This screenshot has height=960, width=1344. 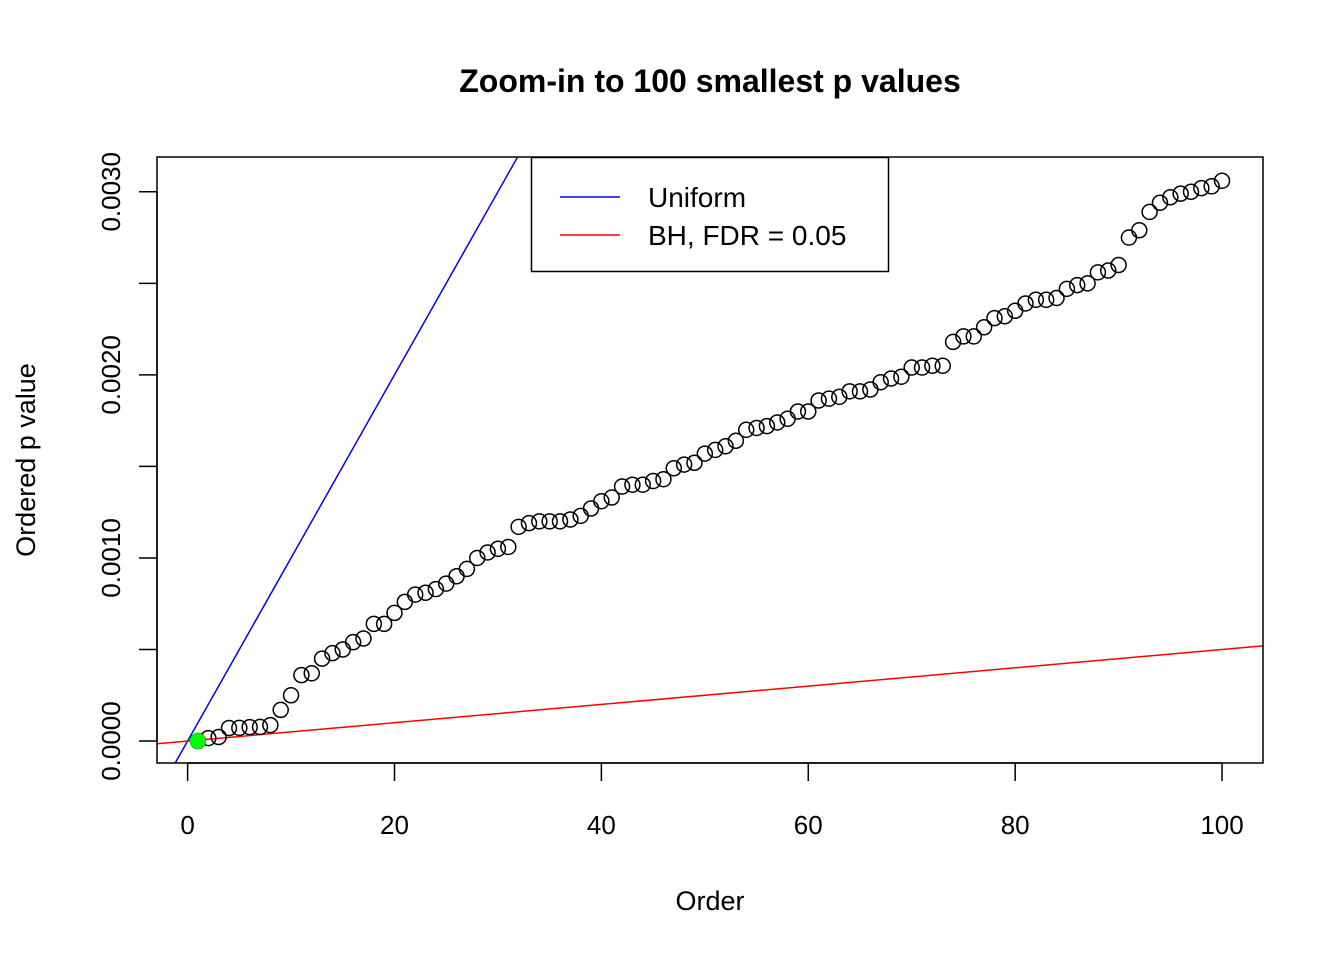 What do you see at coordinates (709, 901) in the screenshot?
I see `x-axis-title: Order` at bounding box center [709, 901].